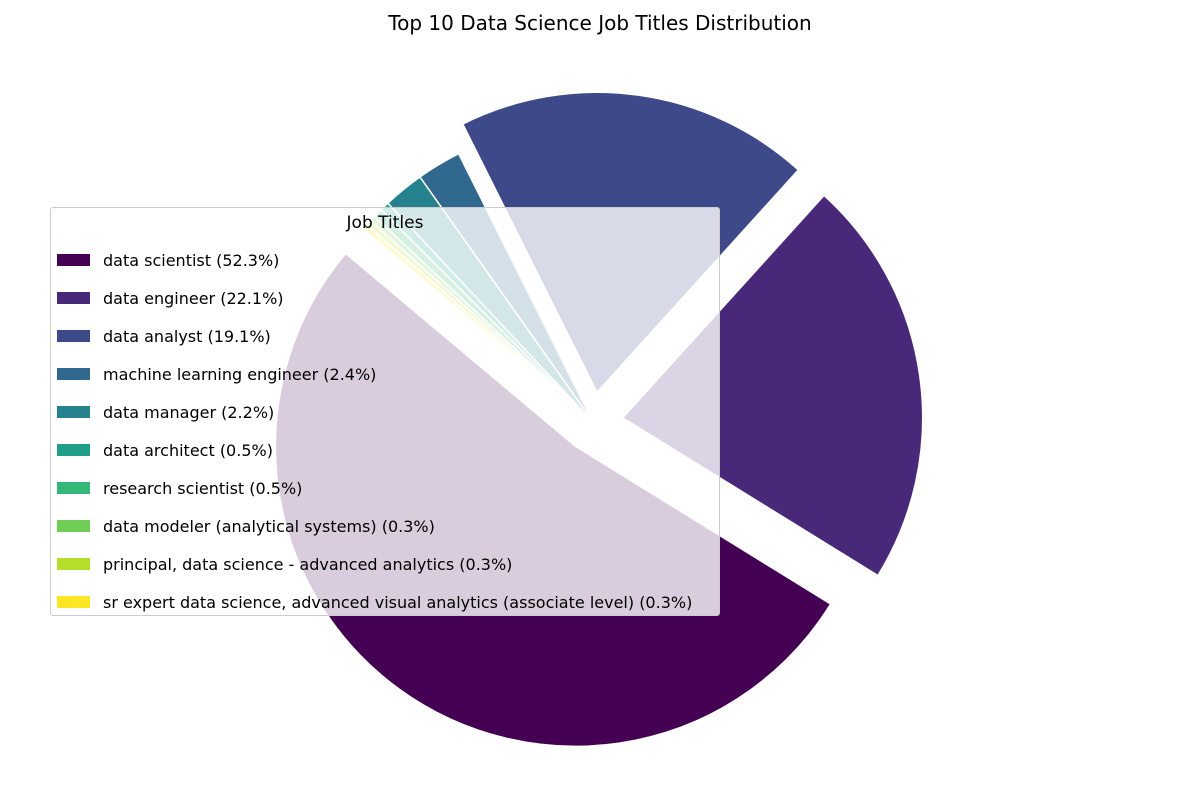 The image size is (1200, 800). What do you see at coordinates (772, 385) in the screenshot?
I see `pie-slice-data-engineer` at bounding box center [772, 385].